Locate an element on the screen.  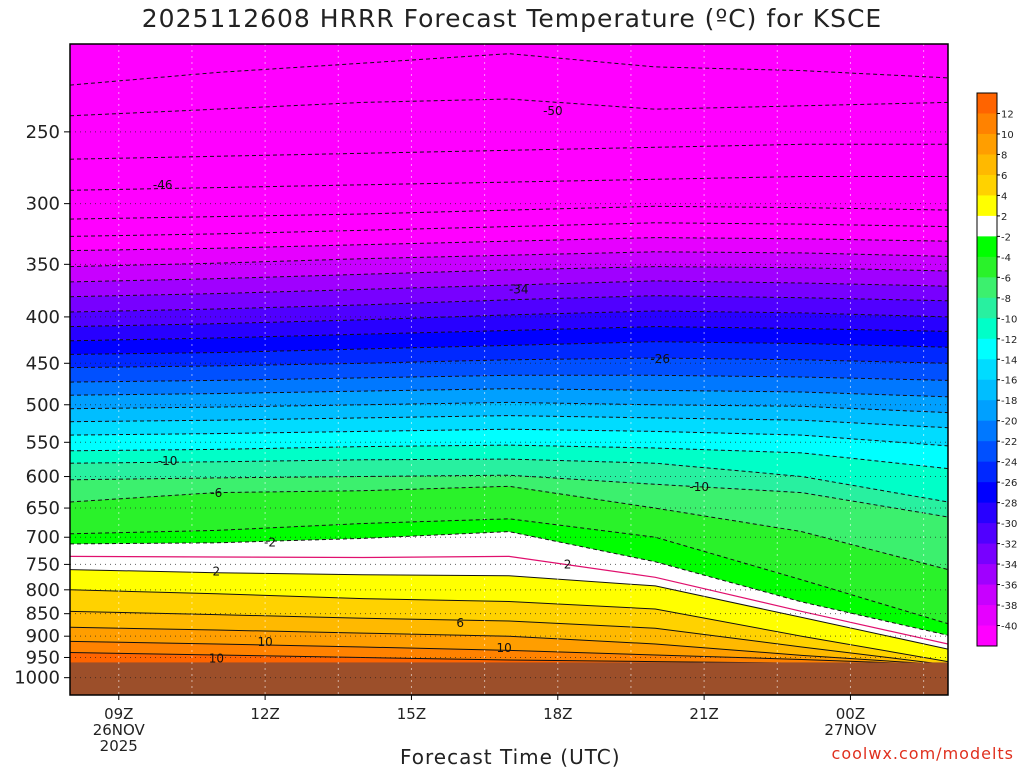
colorbar-label: -32 is located at coordinates (1009, 545).